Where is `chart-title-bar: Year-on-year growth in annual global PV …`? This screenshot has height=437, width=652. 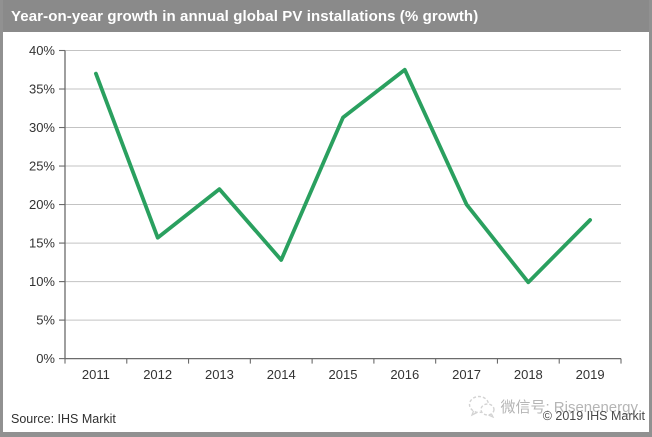 chart-title-bar: Year-on-year growth in annual global PV … is located at coordinates (326, 16).